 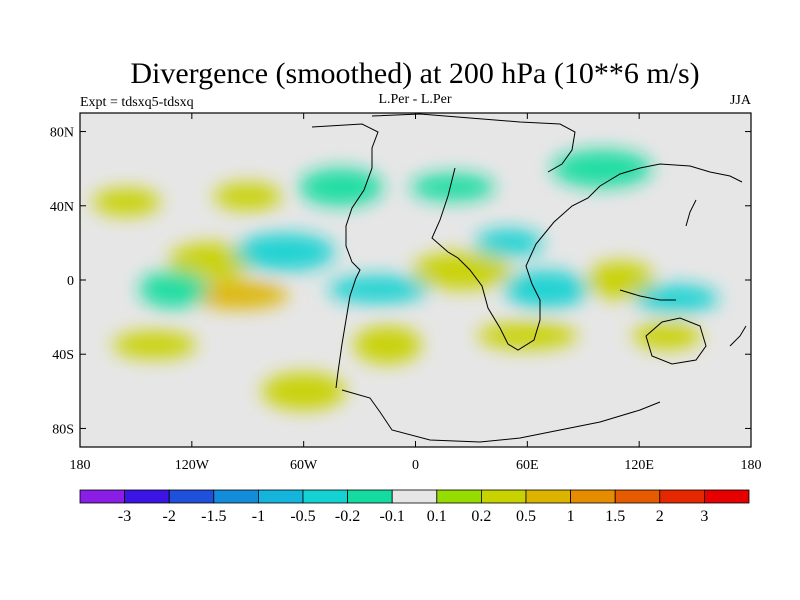 What do you see at coordinates (137, 102) in the screenshot?
I see `left-label: Expt = tdsxq5-tdsxq` at bounding box center [137, 102].